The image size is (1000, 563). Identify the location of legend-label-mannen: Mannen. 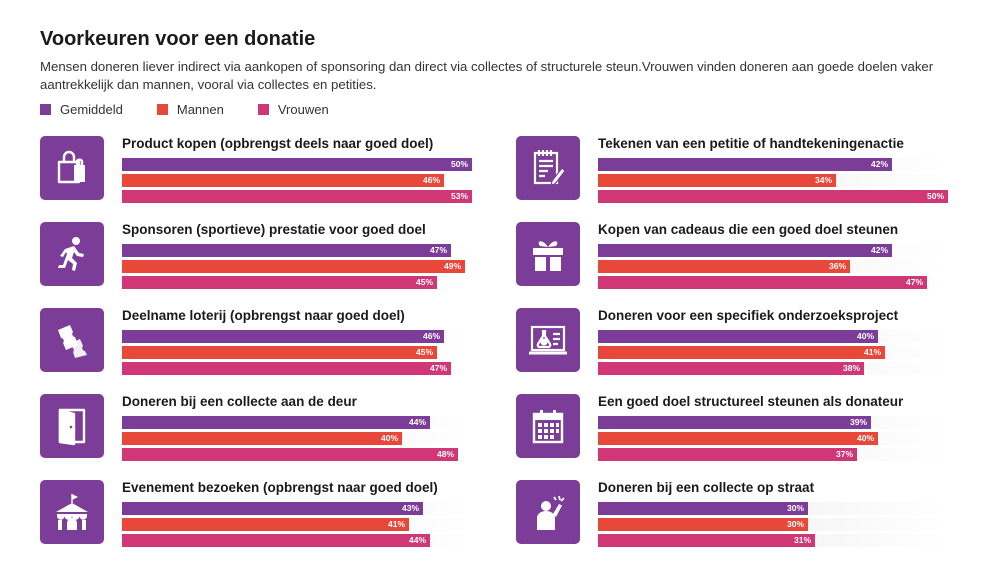
(200, 109).